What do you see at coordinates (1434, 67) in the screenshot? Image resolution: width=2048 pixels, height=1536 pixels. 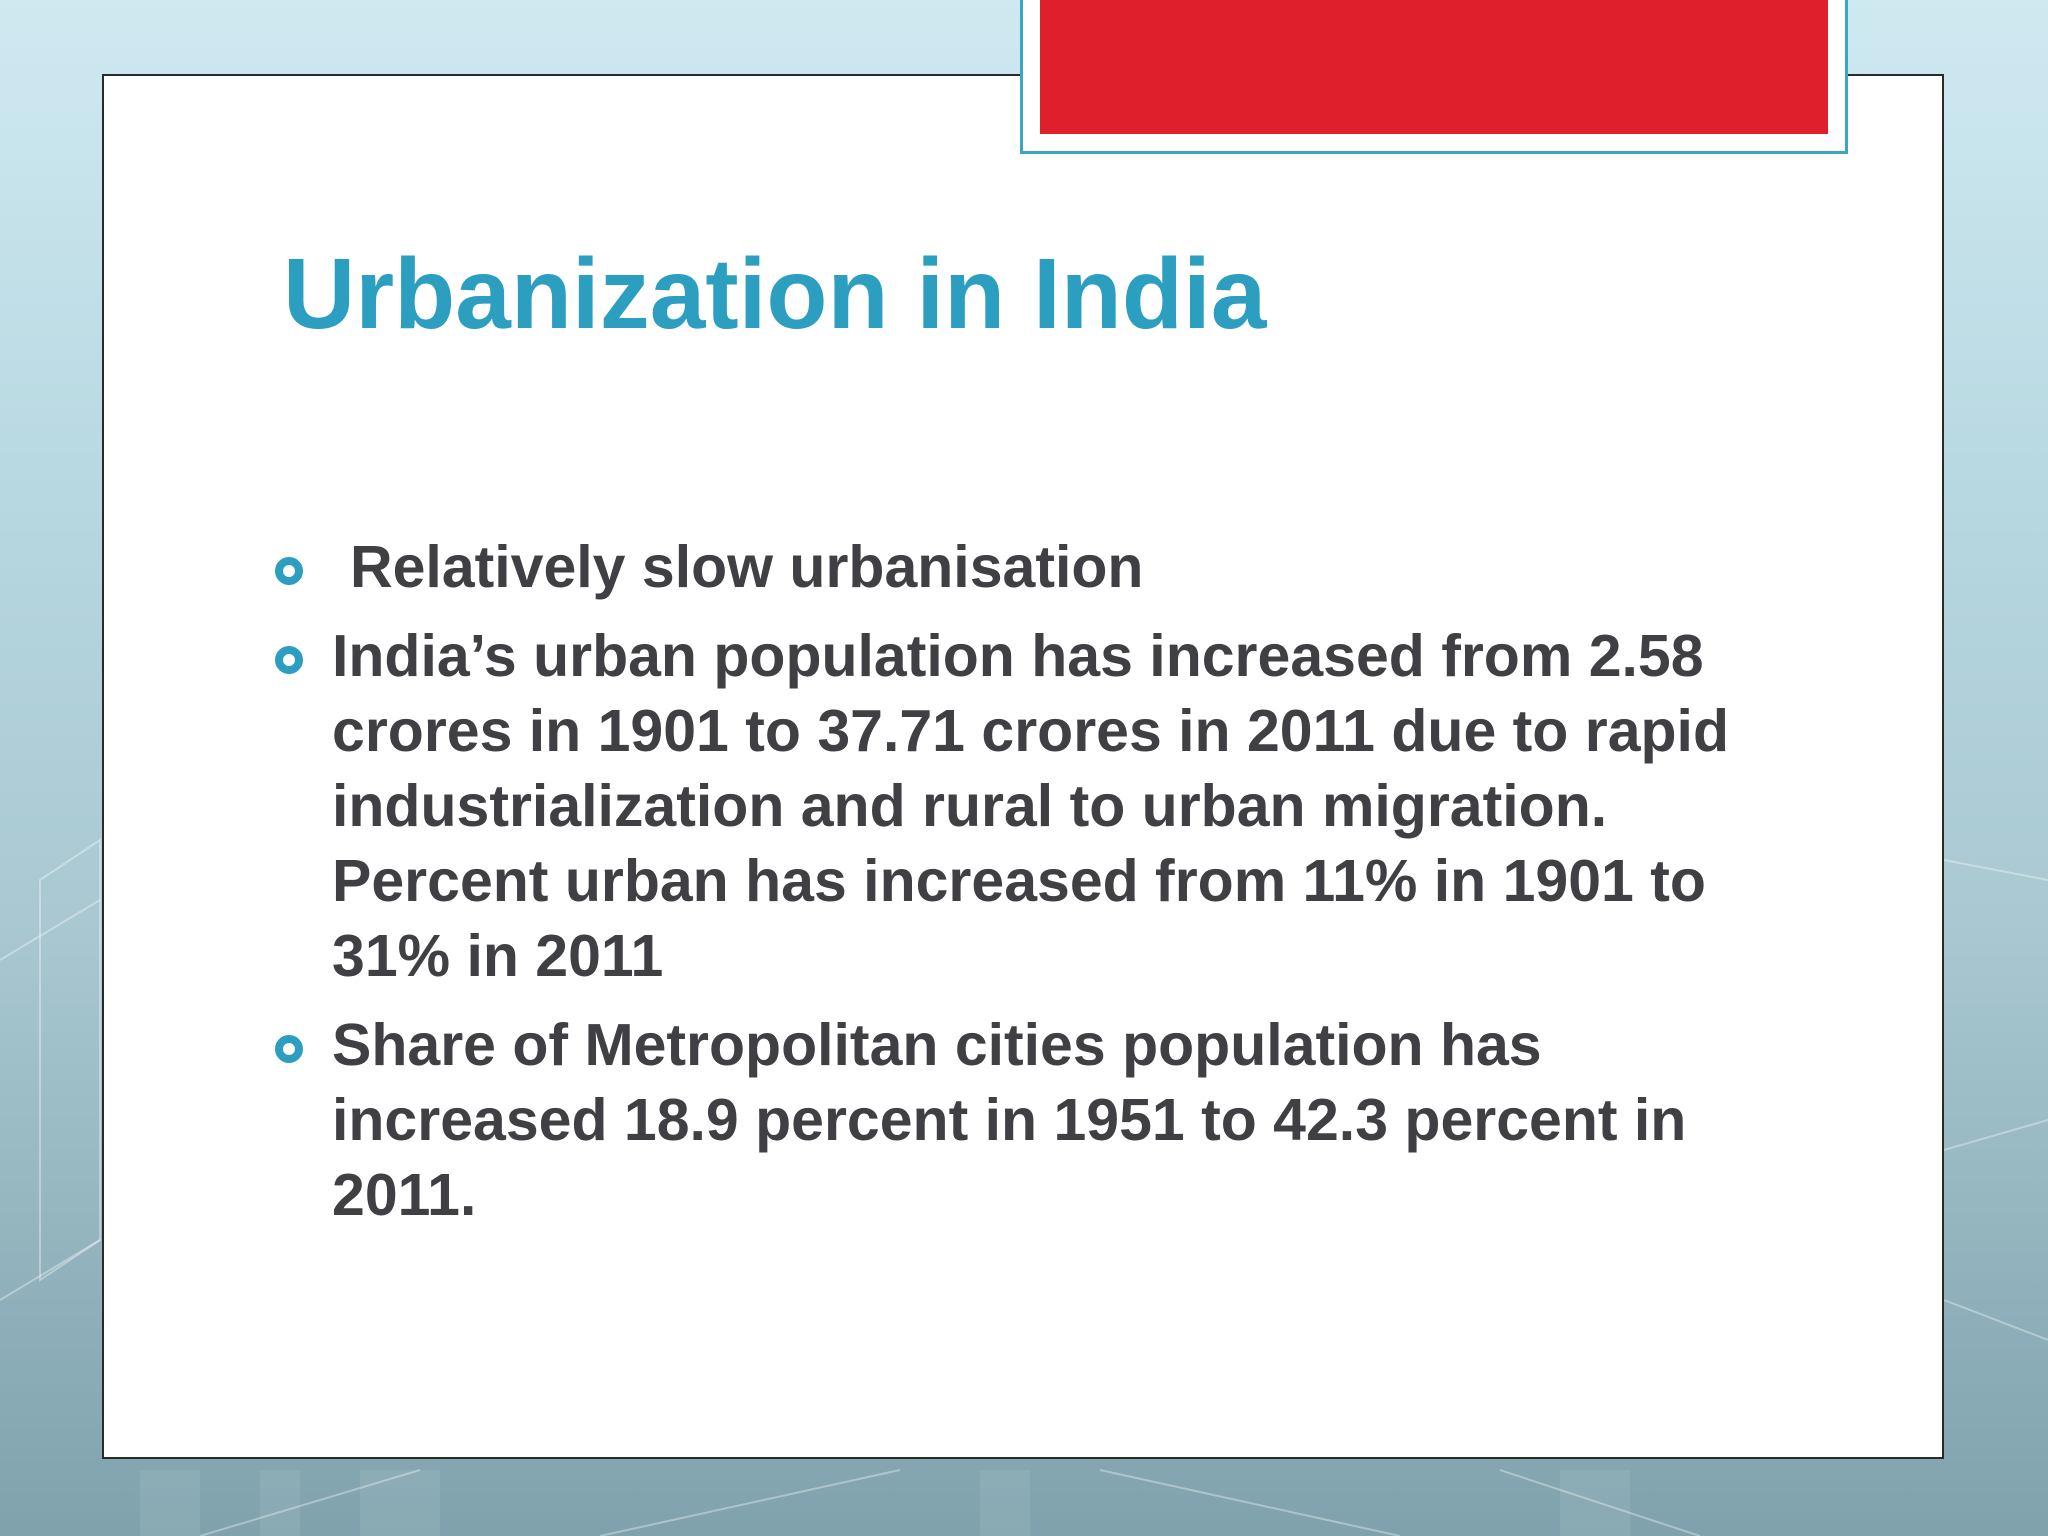 I see `accent-red-block` at bounding box center [1434, 67].